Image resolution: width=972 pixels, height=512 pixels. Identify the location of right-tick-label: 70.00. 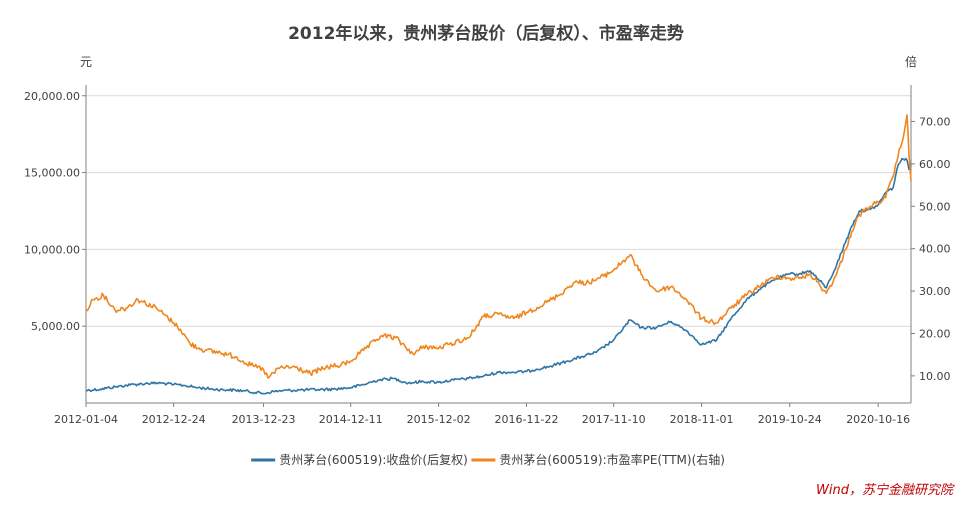
(935, 121).